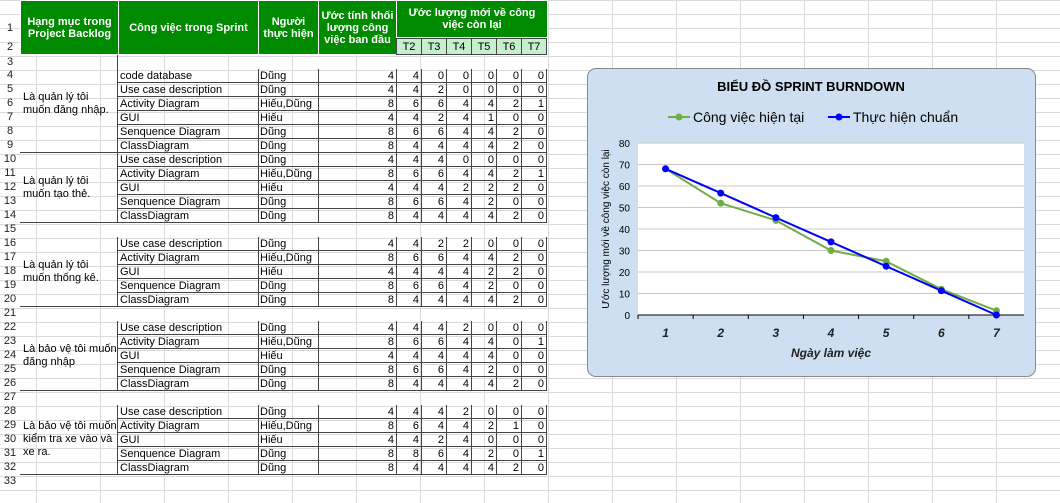 The height and width of the screenshot is (503, 1060). I want to click on row-number: 13, so click(10, 201).